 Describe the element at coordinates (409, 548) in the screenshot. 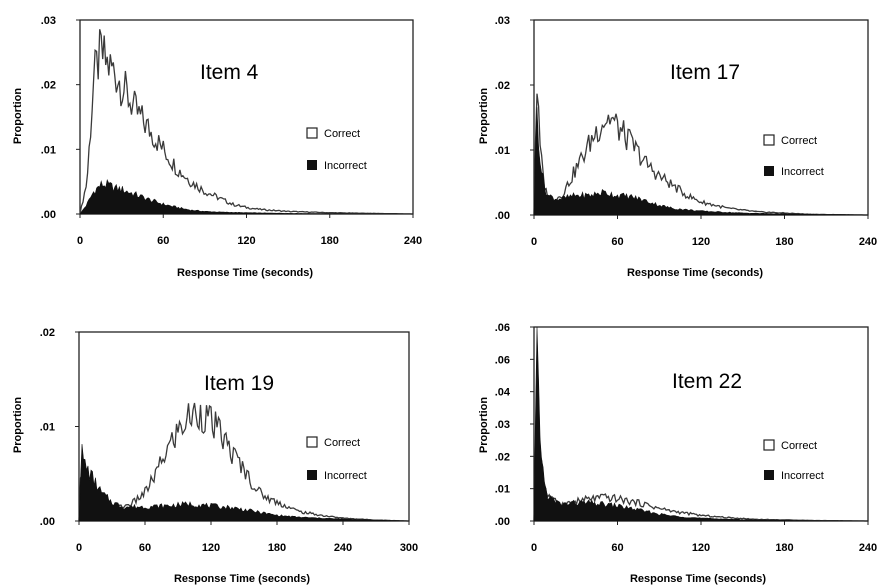

I see `x-tick-label: 300` at that location.